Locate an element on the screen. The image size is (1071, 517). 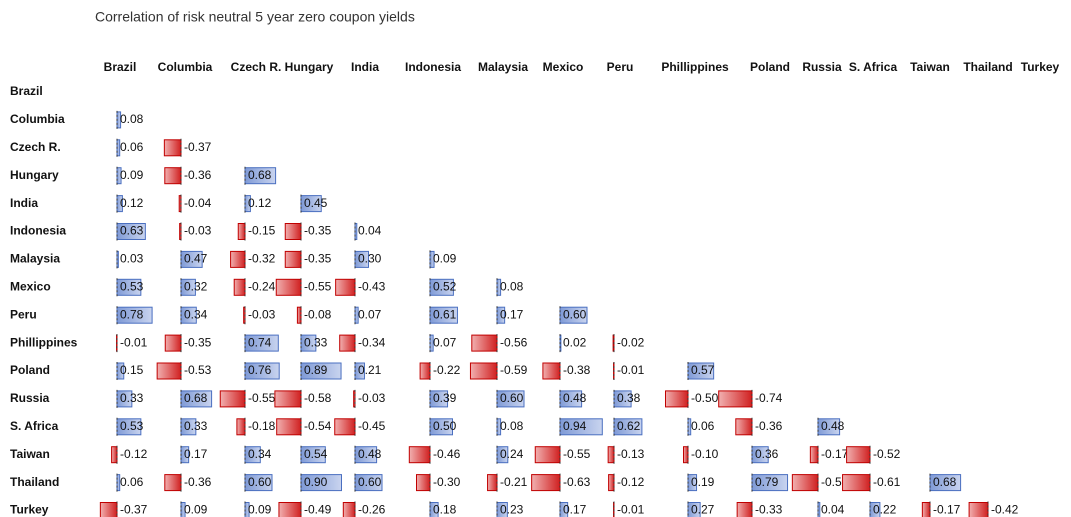
row-header: Turkey is located at coordinates (29, 510).